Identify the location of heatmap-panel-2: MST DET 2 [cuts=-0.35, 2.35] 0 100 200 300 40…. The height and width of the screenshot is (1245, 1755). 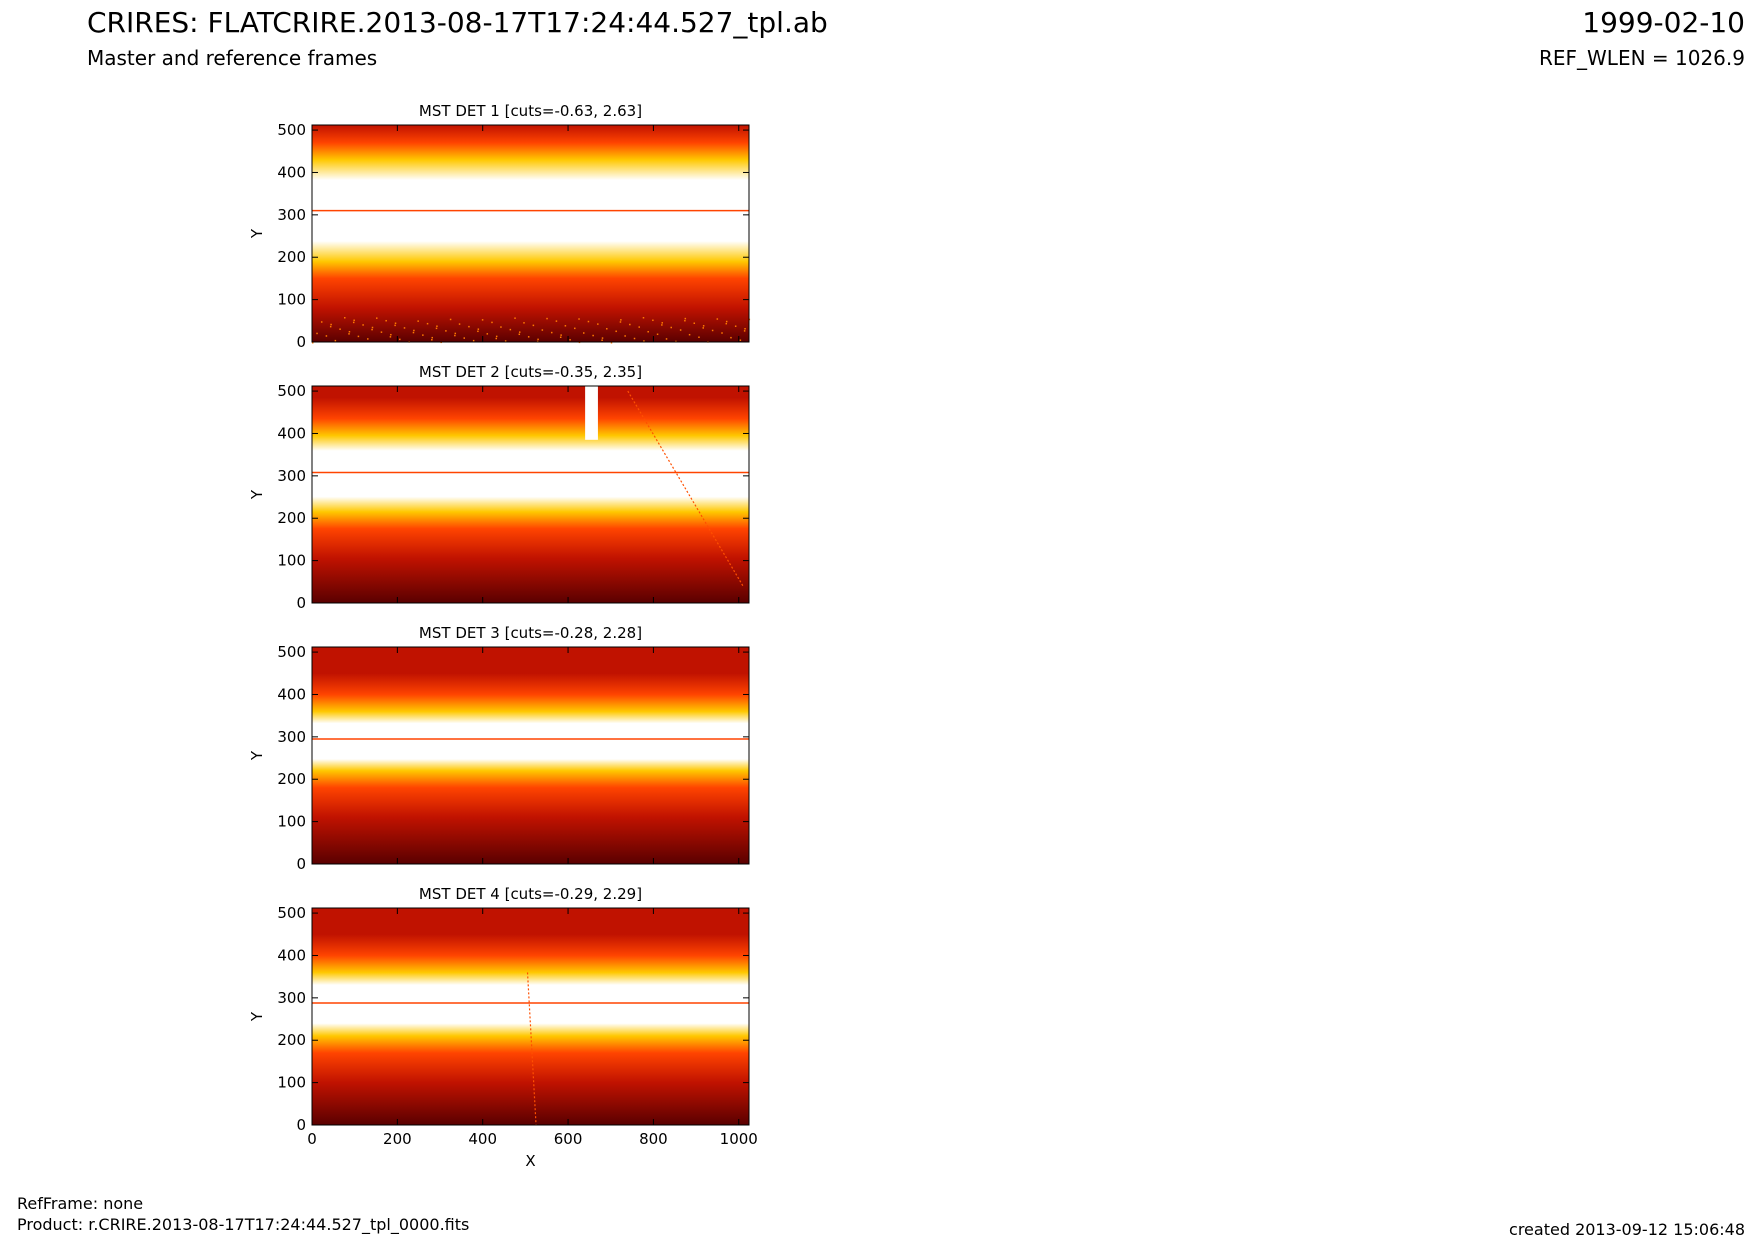
(499, 487).